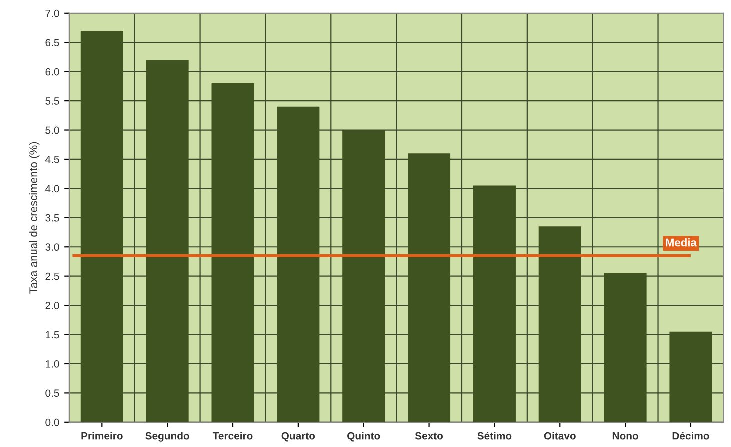 The height and width of the screenshot is (447, 731). I want to click on ref-line-label: Media, so click(681, 242).